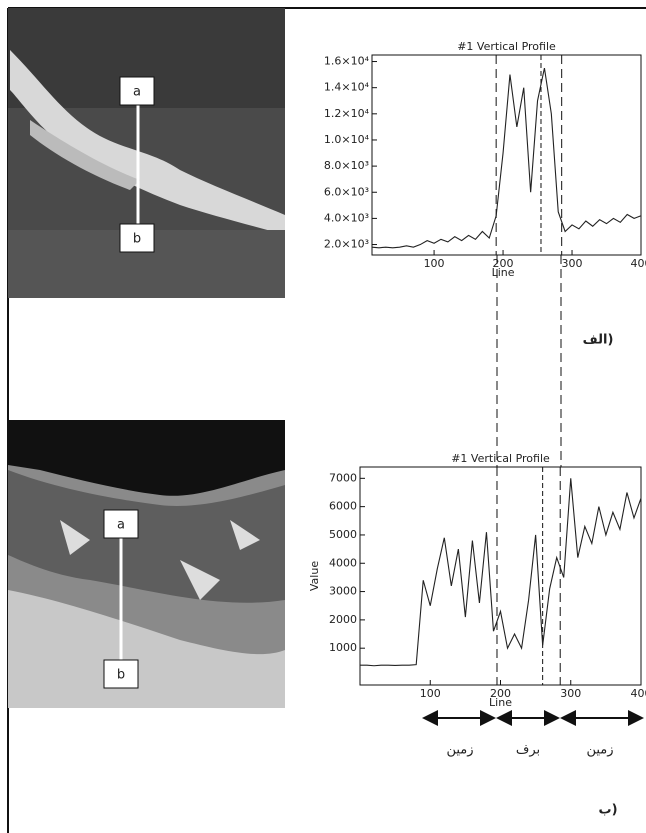 The width and height of the screenshot is (646, 833). What do you see at coordinates (343, 619) in the screenshot?
I see `y-tick-label: 2000` at bounding box center [343, 619].